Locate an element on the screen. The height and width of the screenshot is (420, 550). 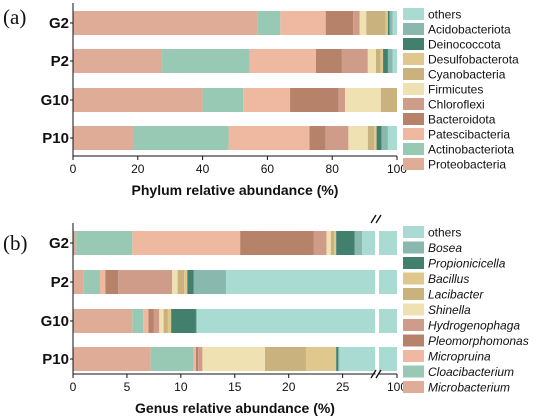
bar-g2-others-remainder is located at coordinates (388, 243).